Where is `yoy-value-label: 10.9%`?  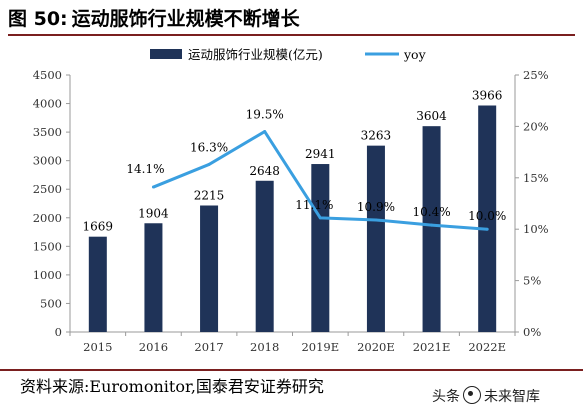 yoy-value-label: 10.9% is located at coordinates (376, 207).